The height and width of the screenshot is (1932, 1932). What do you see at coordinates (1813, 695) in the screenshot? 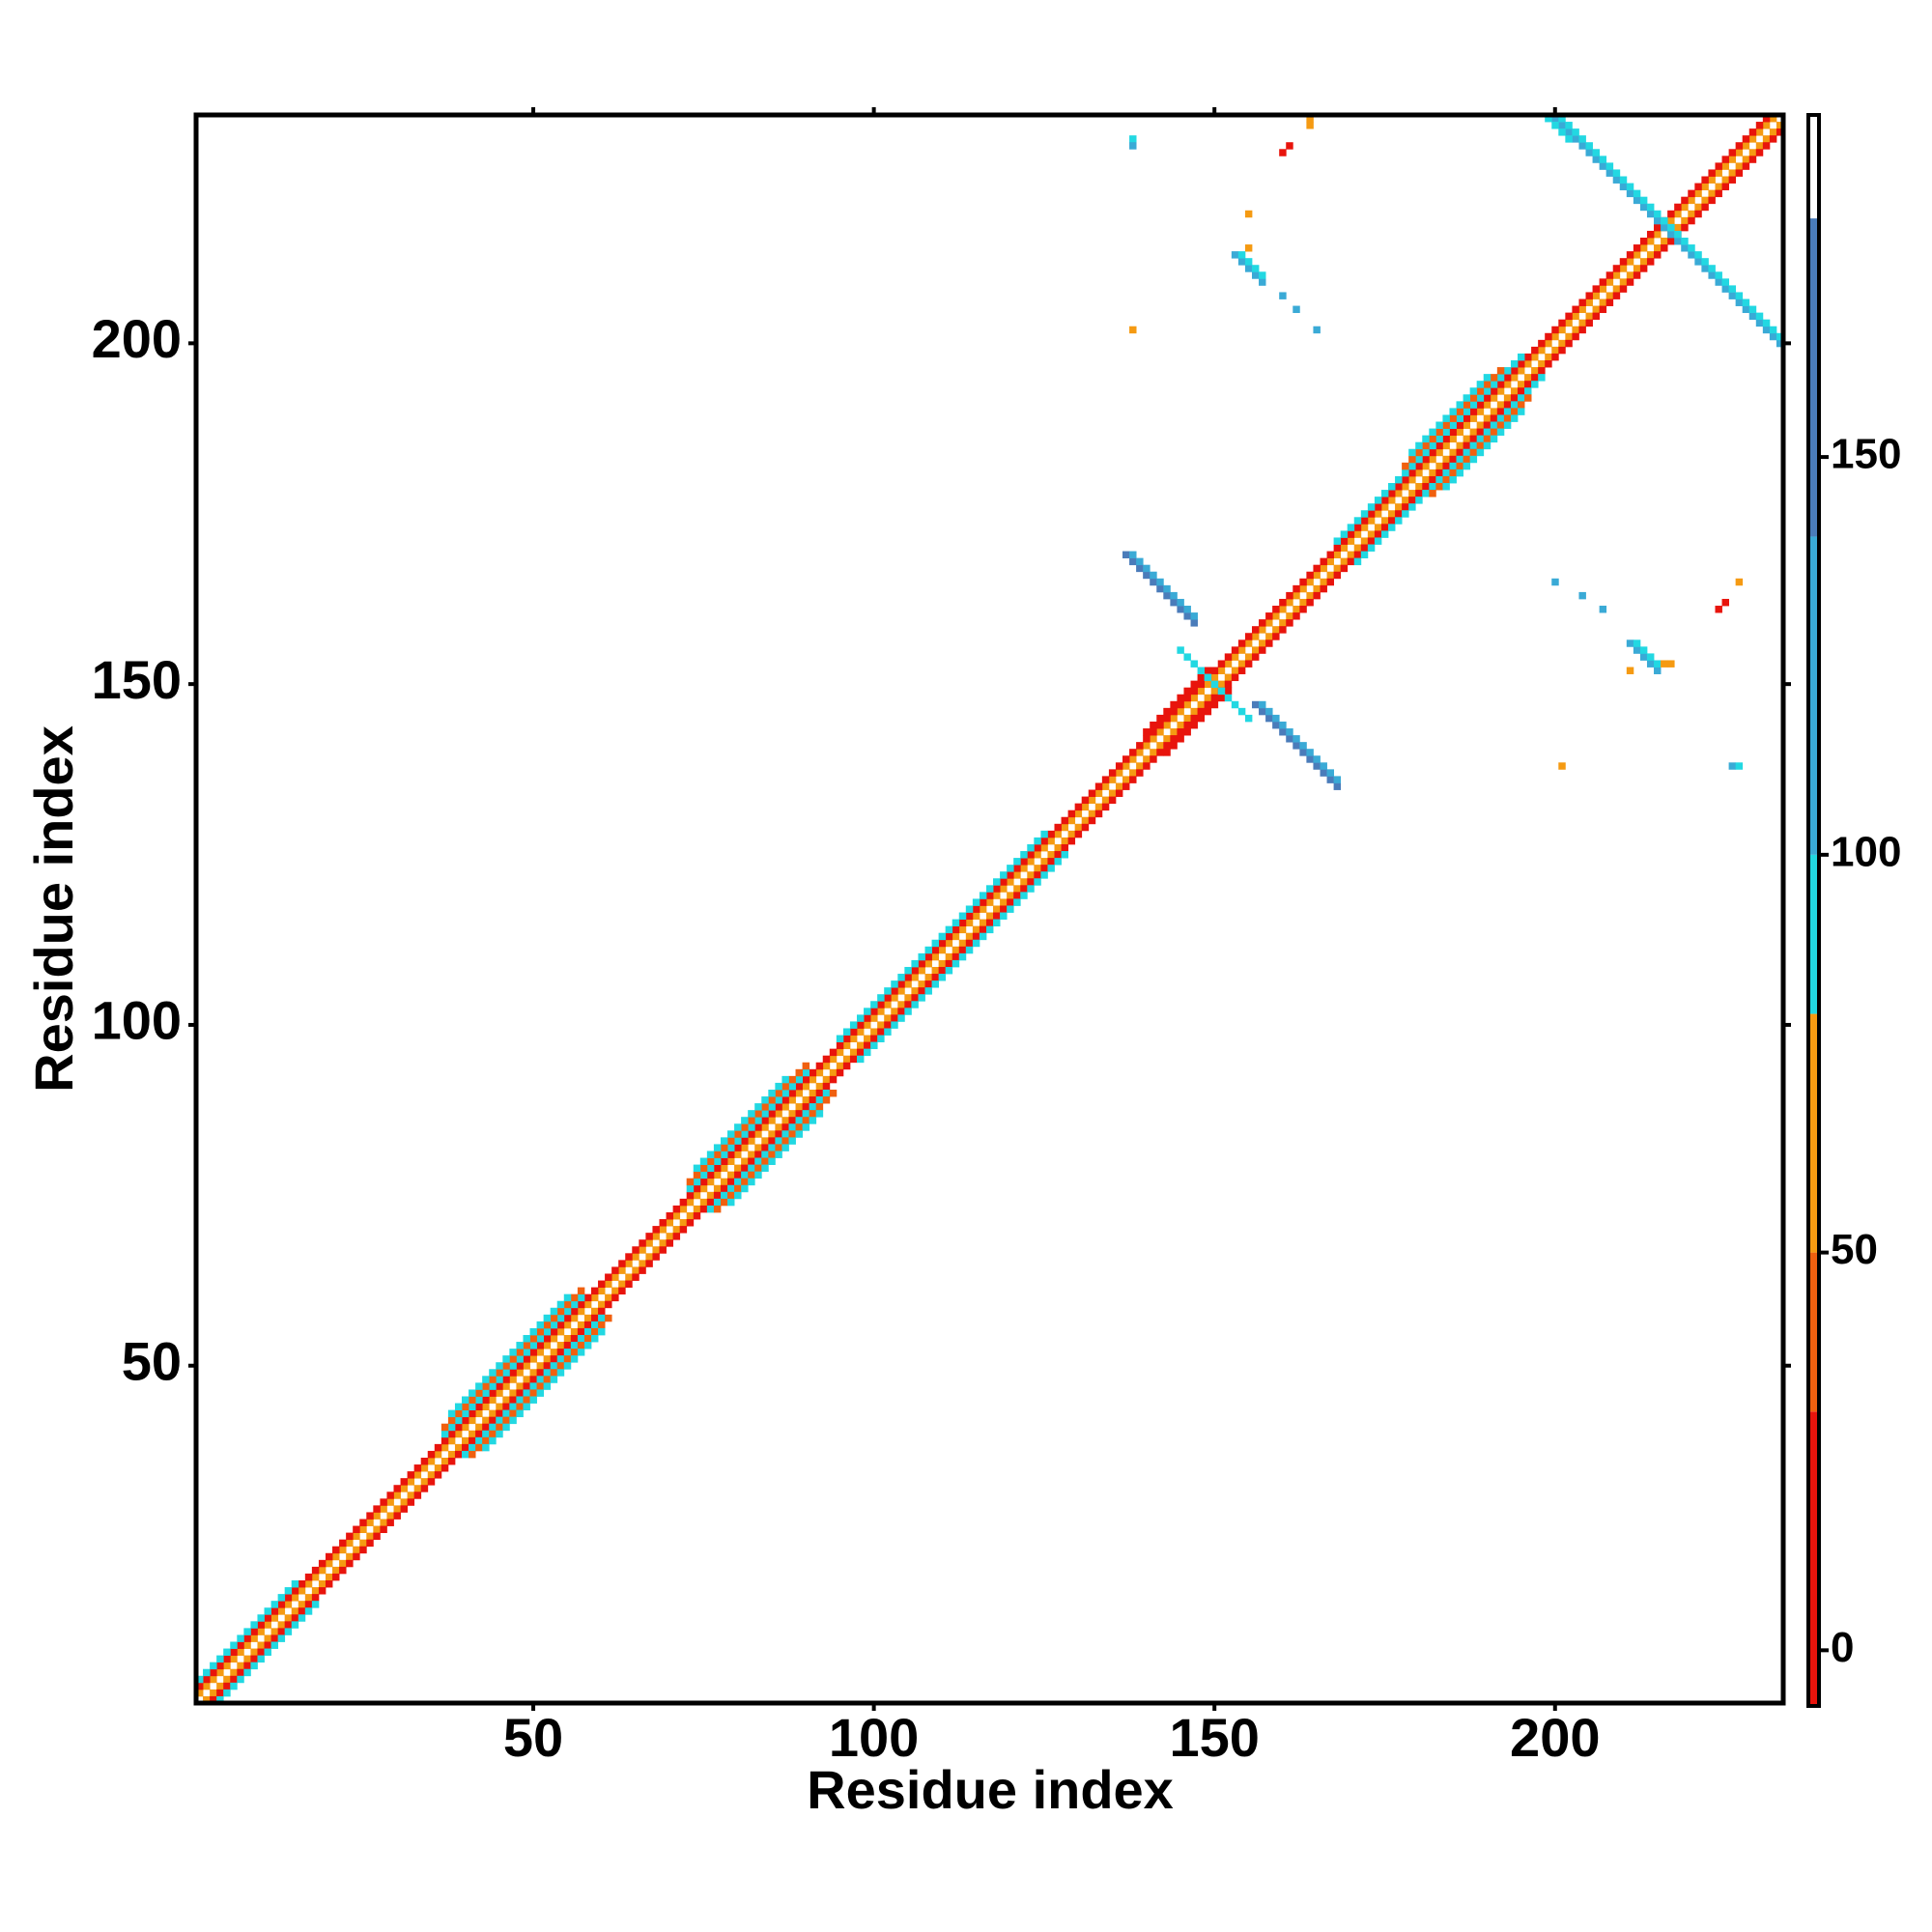
I see `colorbar-segment` at bounding box center [1813, 695].